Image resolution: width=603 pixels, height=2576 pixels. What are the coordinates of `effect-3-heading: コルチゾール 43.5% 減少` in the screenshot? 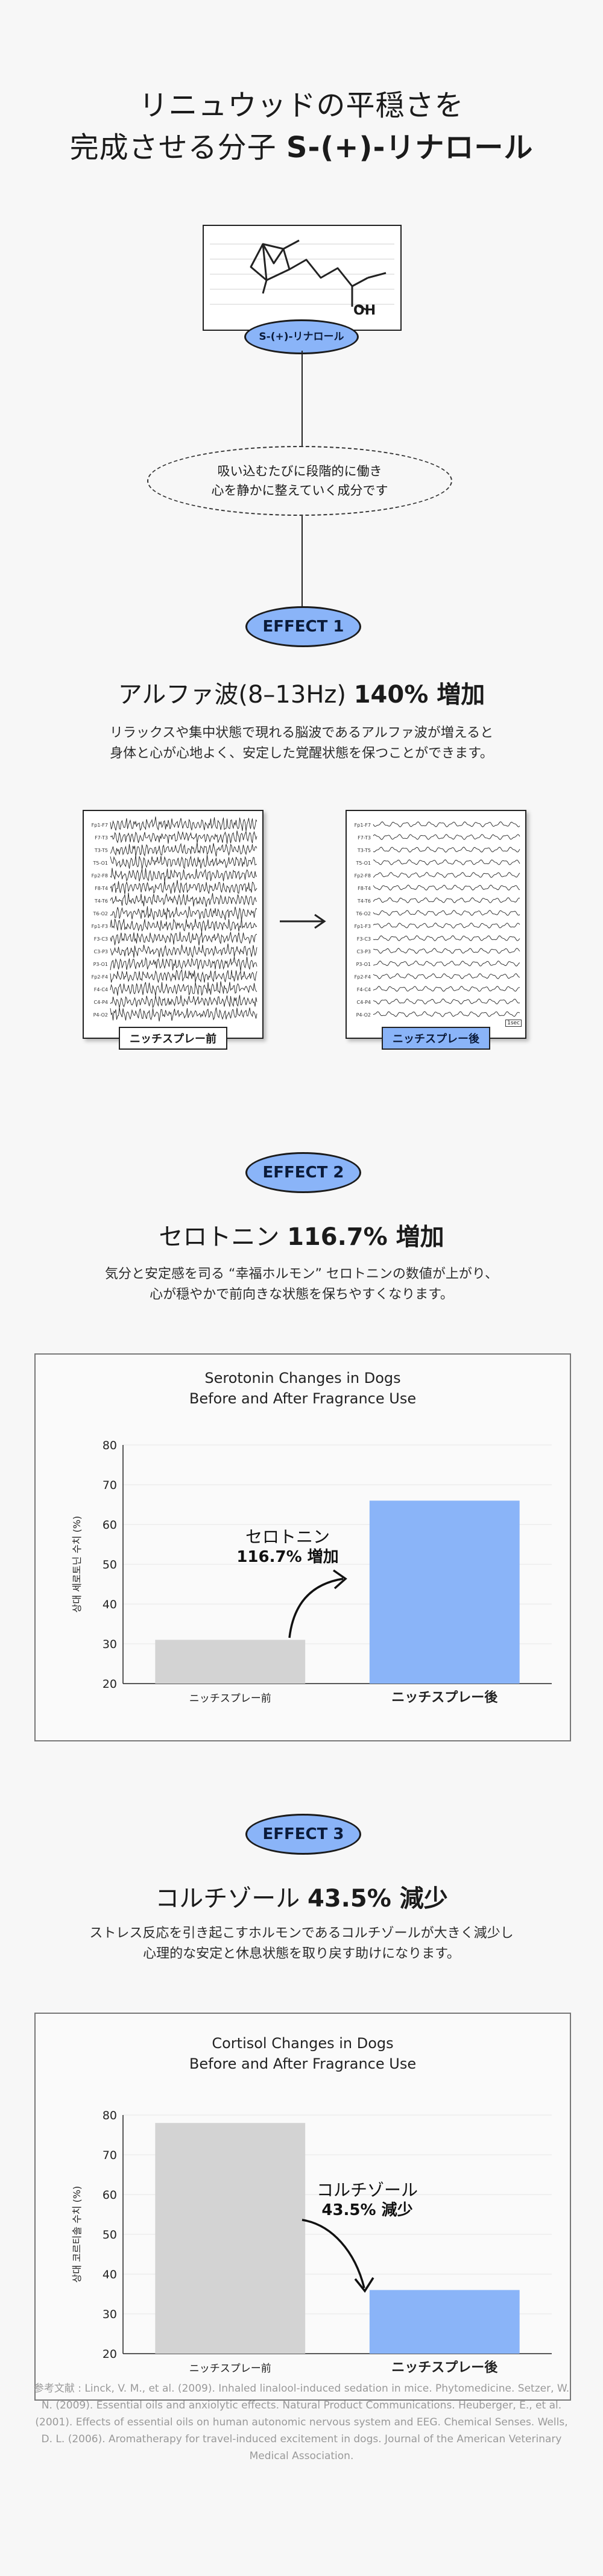 It's located at (301, 1896).